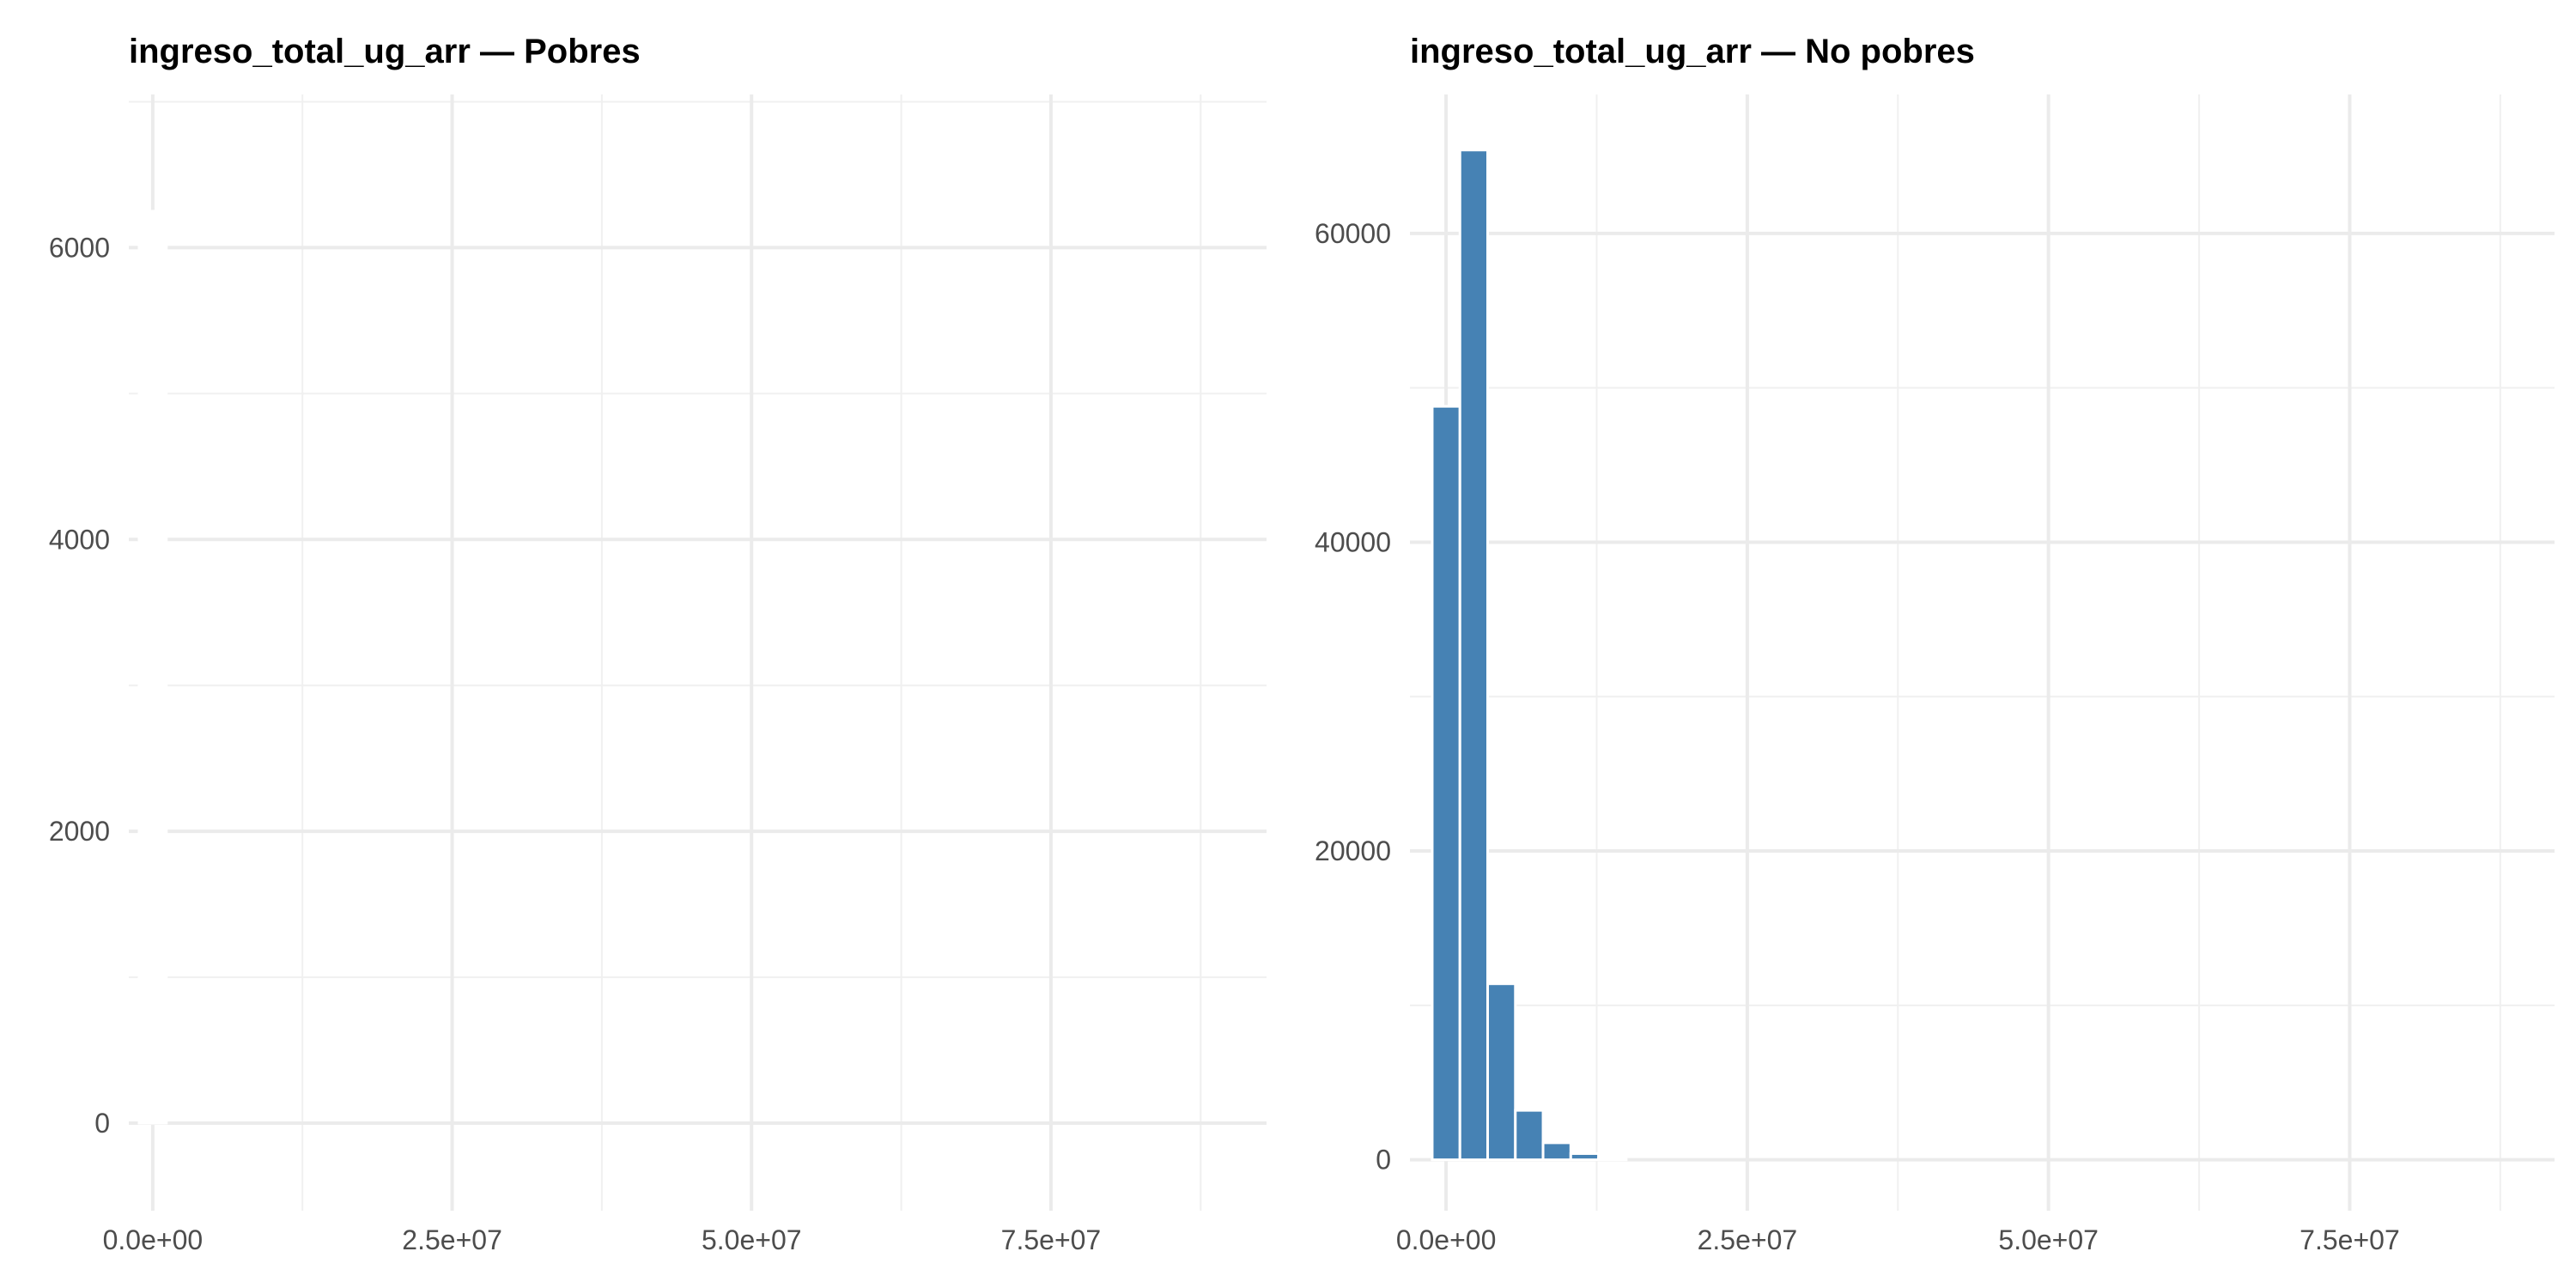  I want to click on y-tick-label: 6000, so click(79, 248).